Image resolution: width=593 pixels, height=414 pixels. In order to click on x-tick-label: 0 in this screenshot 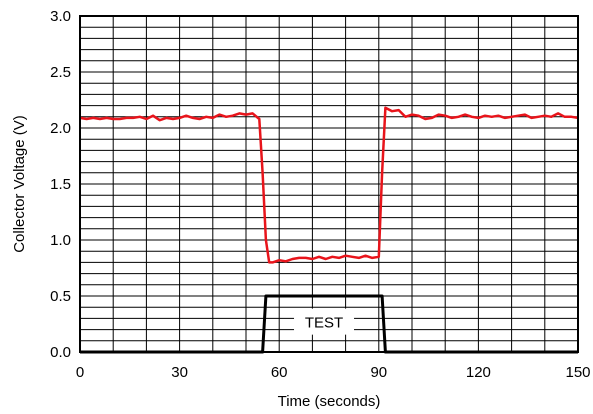, I will do `click(80, 372)`.